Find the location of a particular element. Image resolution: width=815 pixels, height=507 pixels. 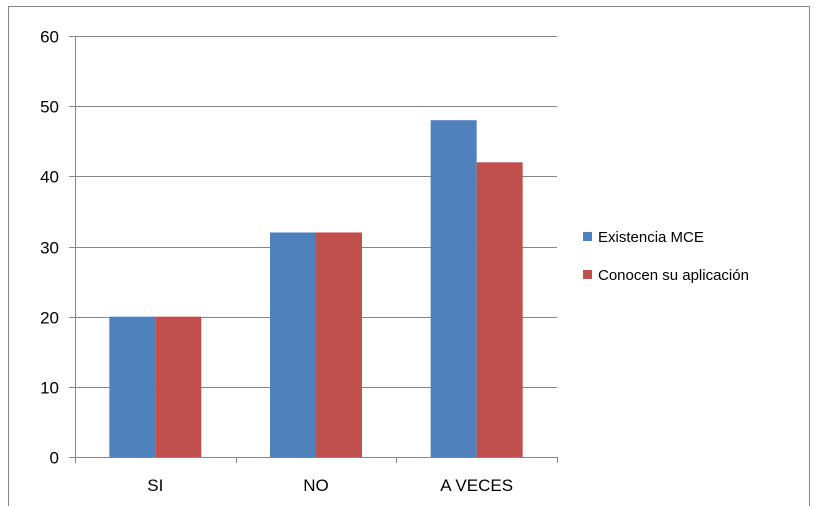

bar-conocen-su-aplicacion-no is located at coordinates (339, 344).